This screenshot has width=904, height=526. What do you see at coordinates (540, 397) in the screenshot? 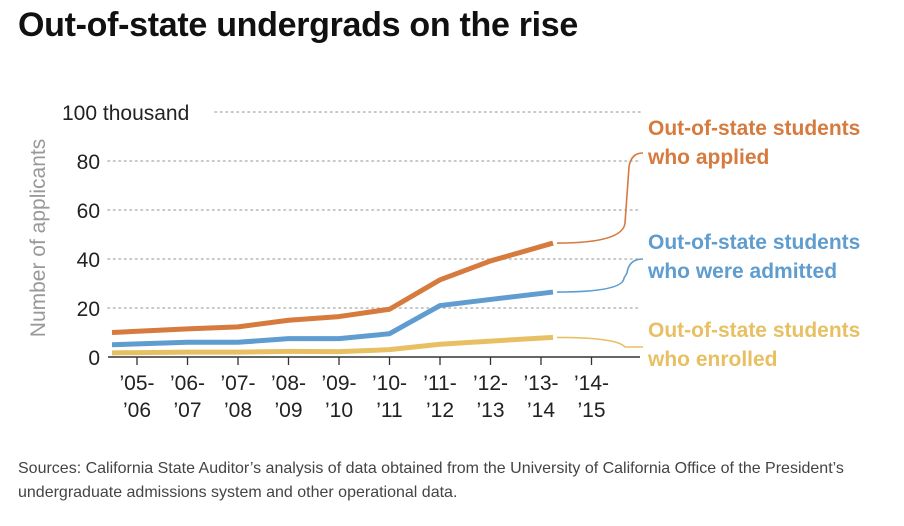
I see `x-tick-label: ’13-’14` at bounding box center [540, 397].